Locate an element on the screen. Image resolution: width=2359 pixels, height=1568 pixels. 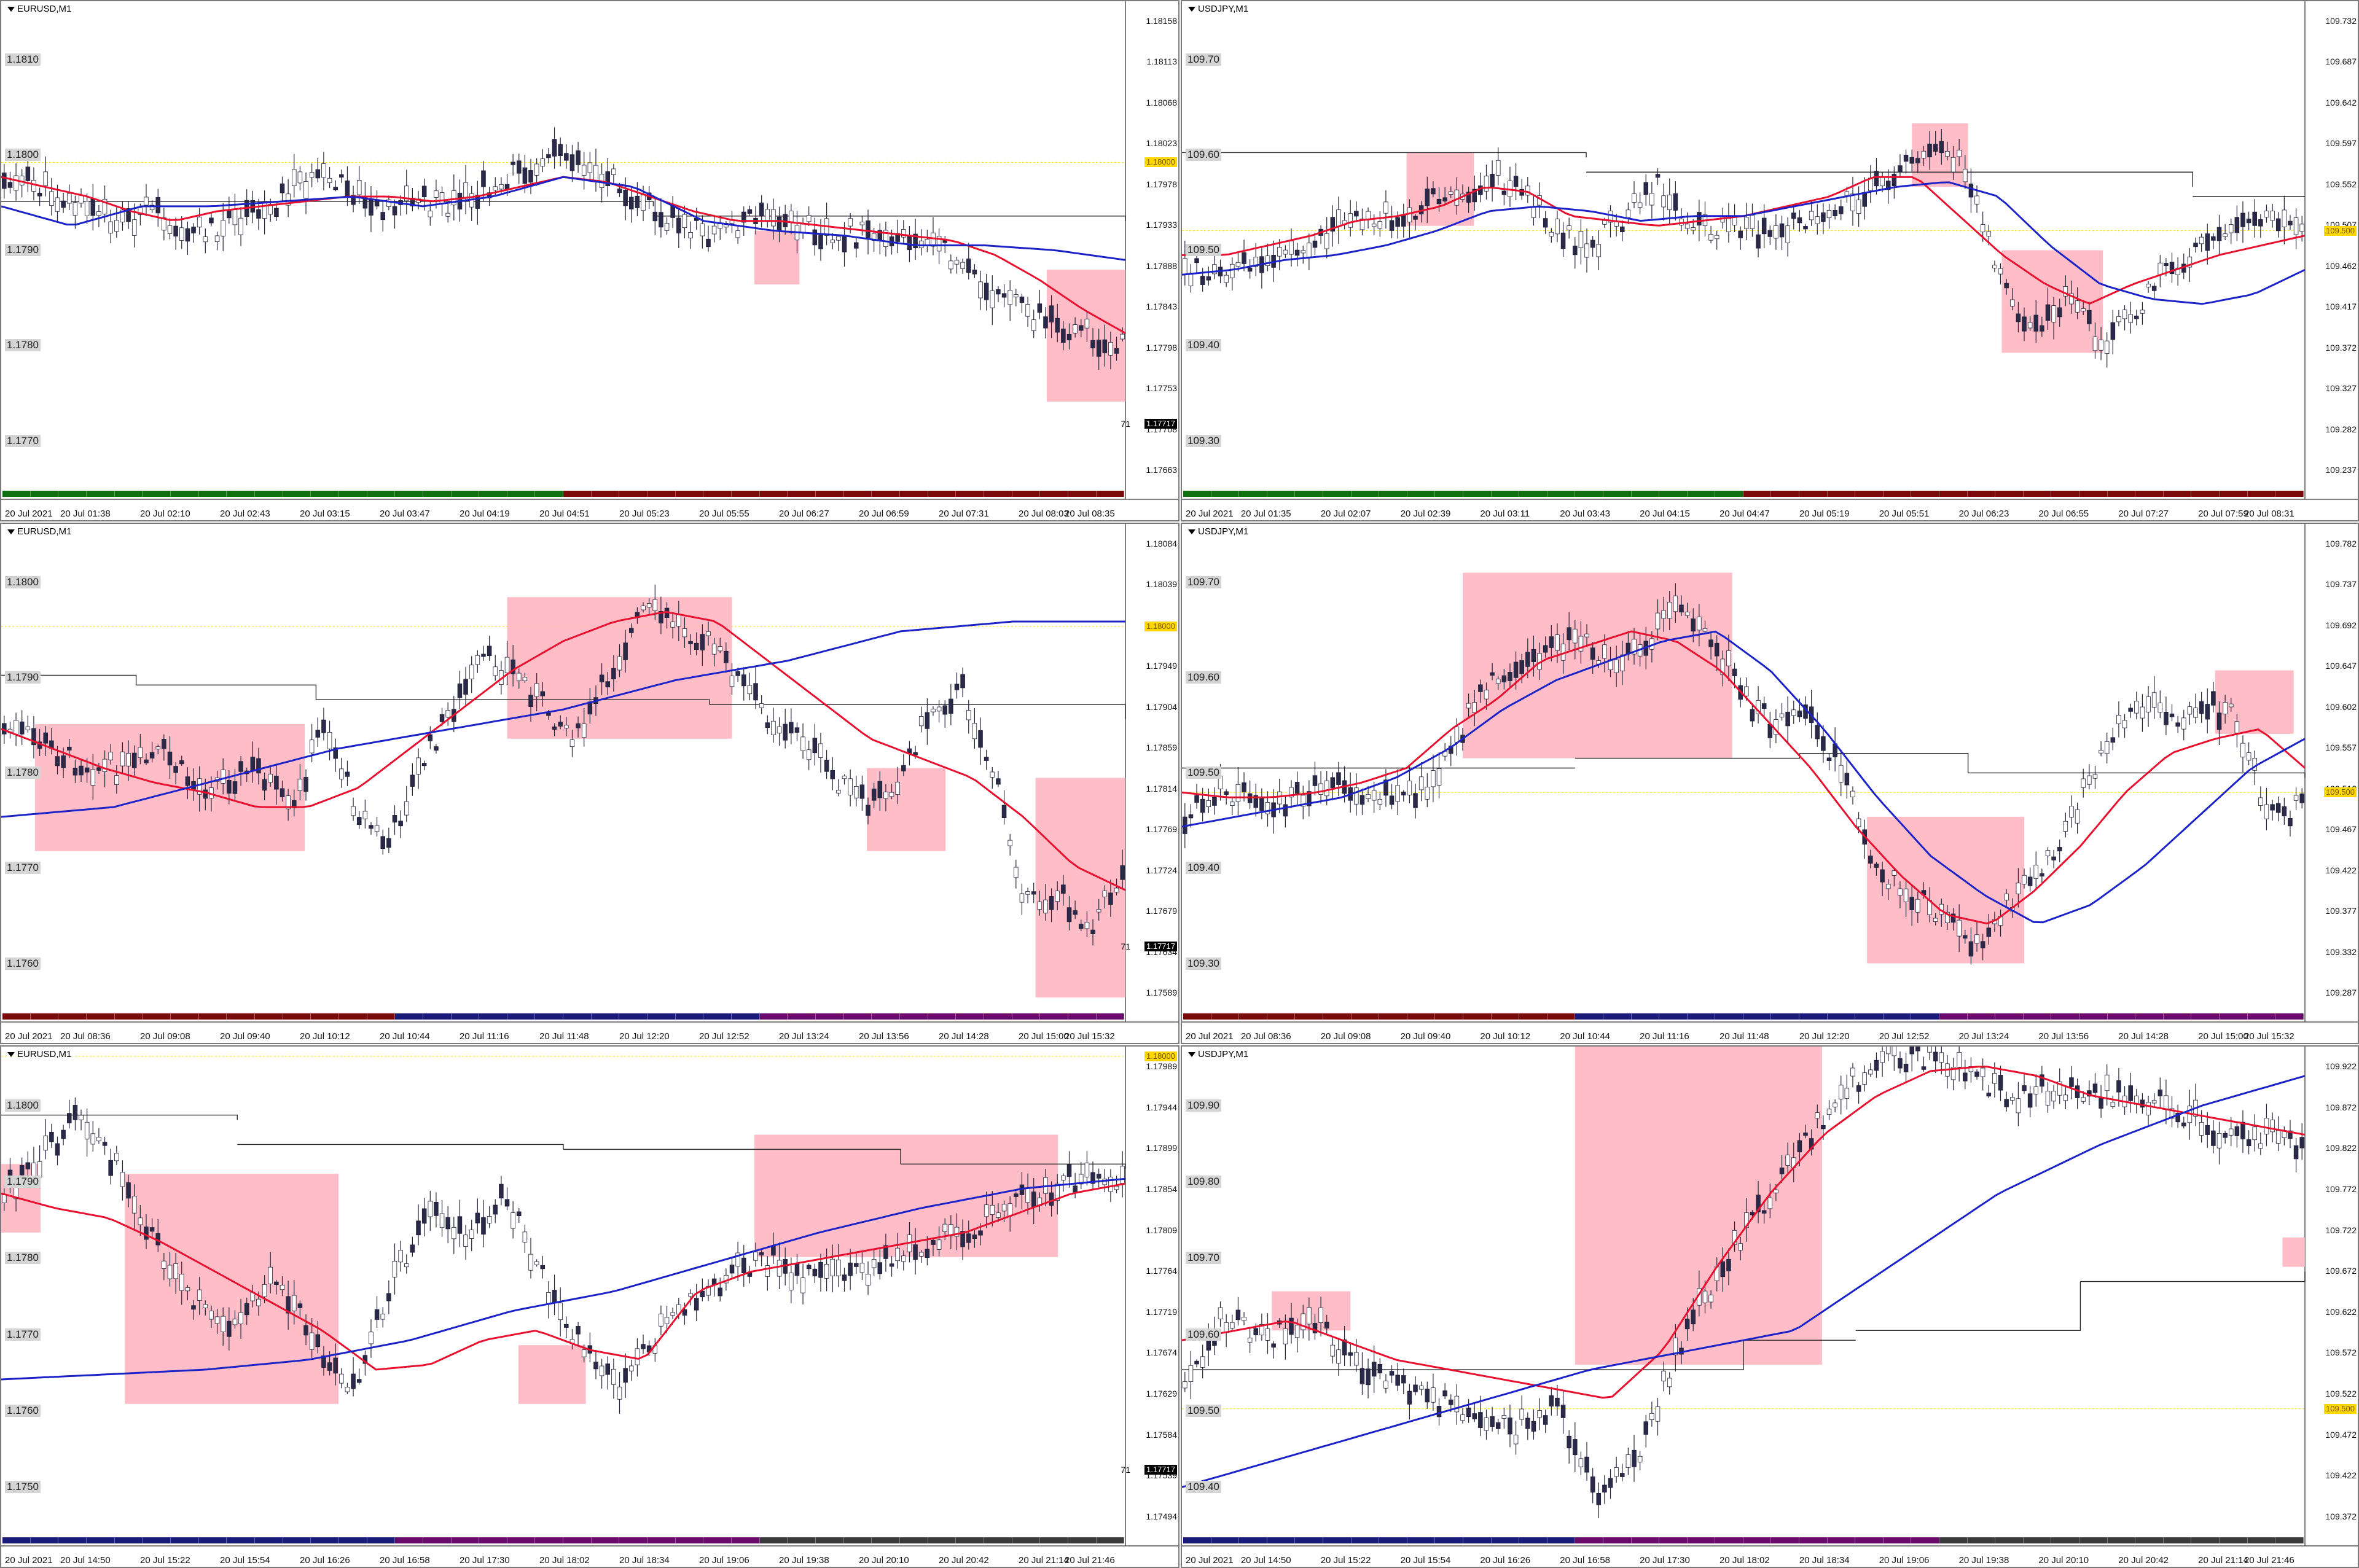
time-axis-tick: 20 Jul 02:39 is located at coordinates (1425, 514).